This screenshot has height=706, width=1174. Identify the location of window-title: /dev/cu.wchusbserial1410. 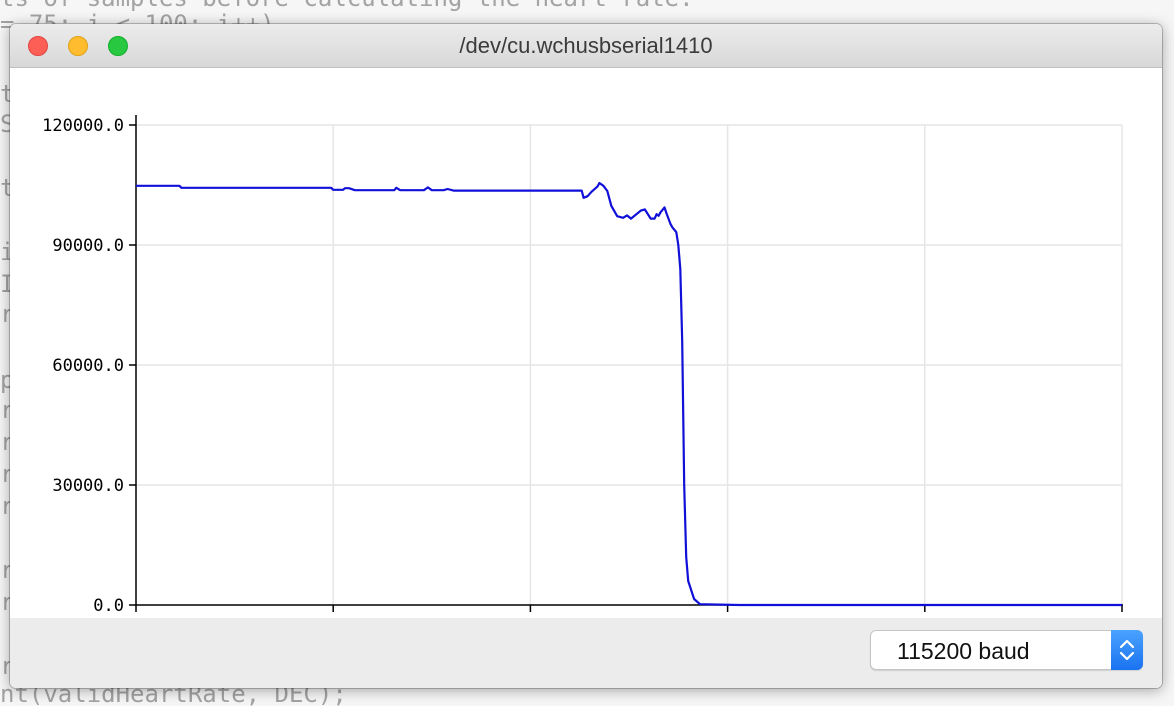
(586, 45).